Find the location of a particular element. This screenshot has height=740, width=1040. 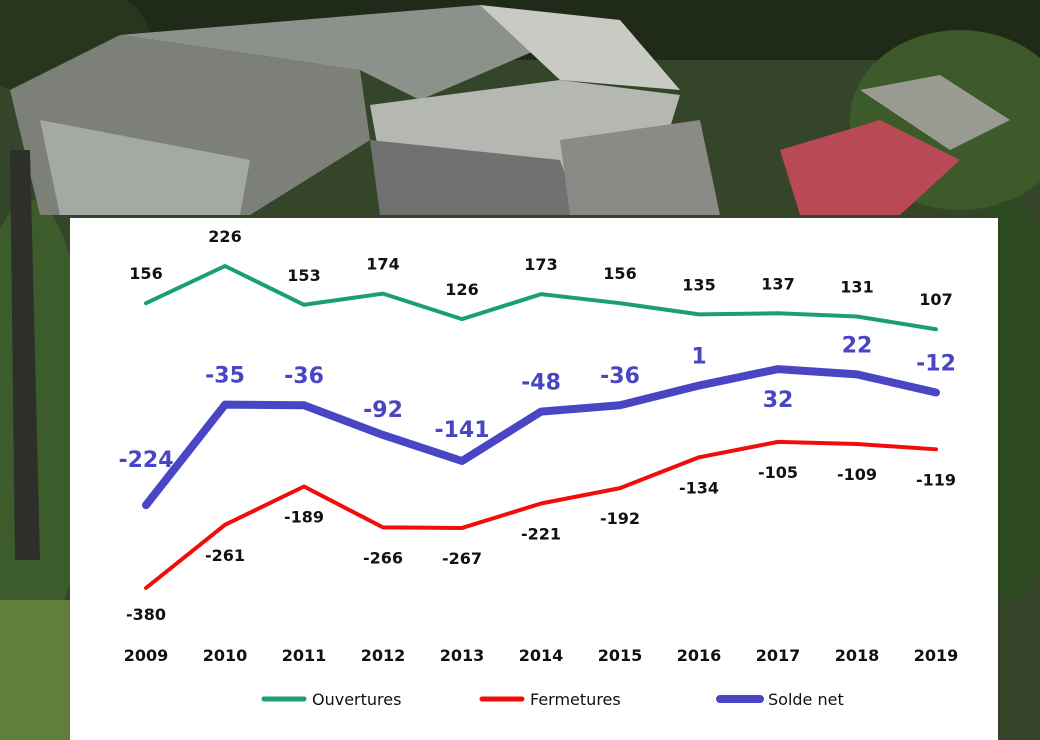

data-label: -221 is located at coordinates (541, 534).